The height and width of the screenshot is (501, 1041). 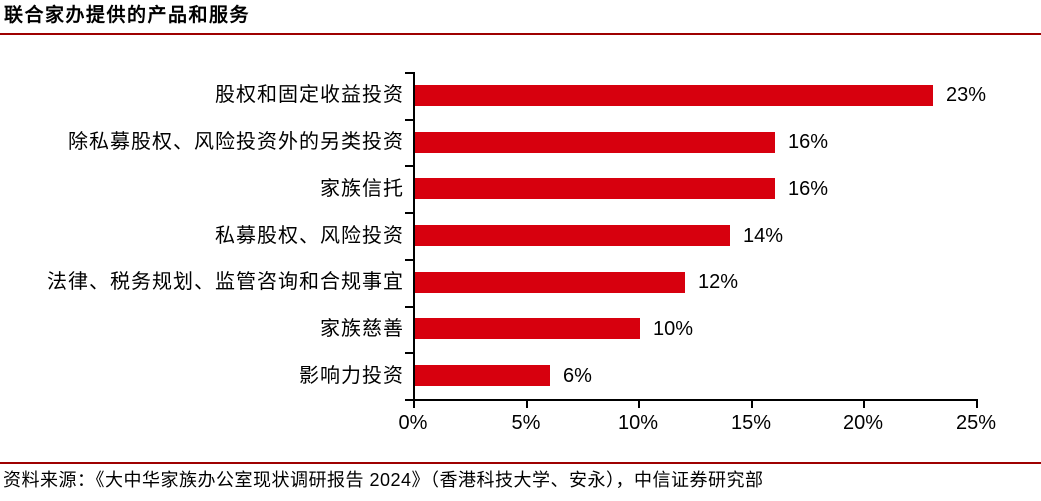 What do you see at coordinates (414, 236) in the screenshot?
I see `y-axis-line` at bounding box center [414, 236].